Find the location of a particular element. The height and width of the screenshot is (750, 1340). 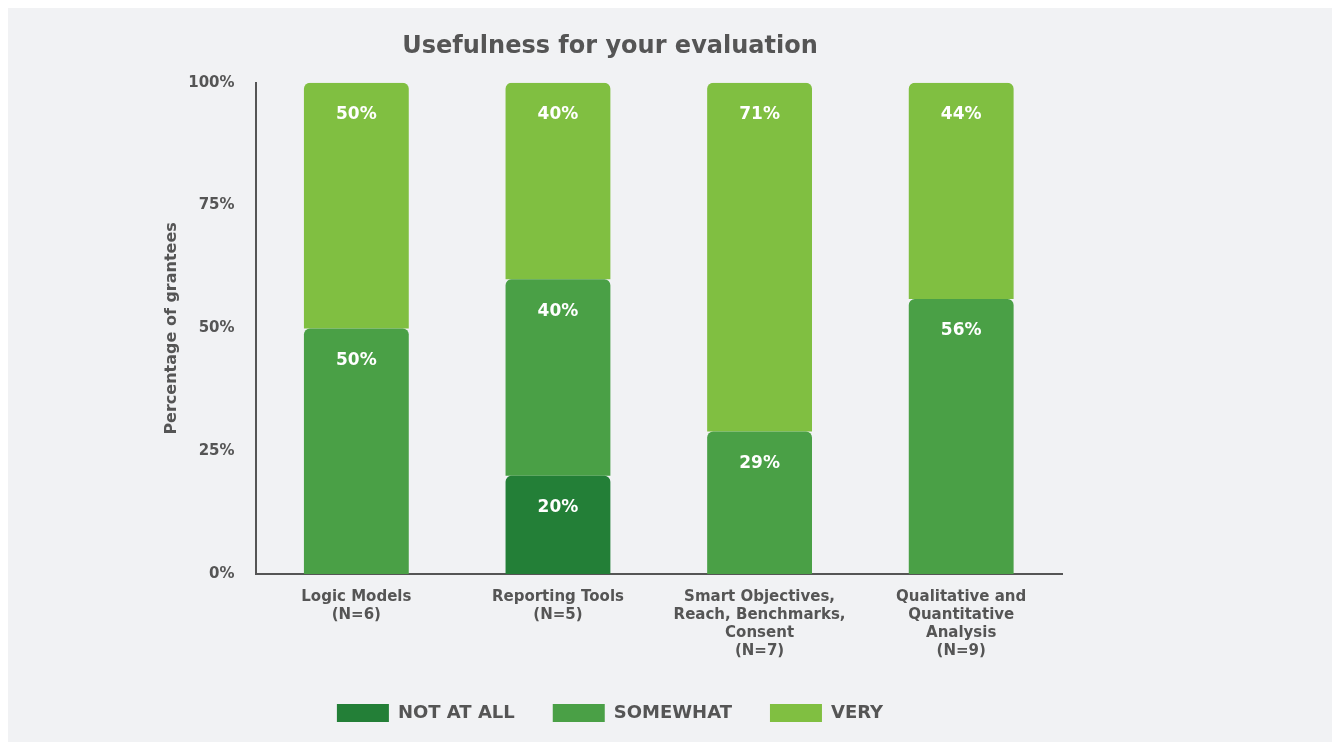

x-tick-label: Smart Objectives, Reach, Benchmarks, Consent (N=7) is located at coordinates (759, 622).